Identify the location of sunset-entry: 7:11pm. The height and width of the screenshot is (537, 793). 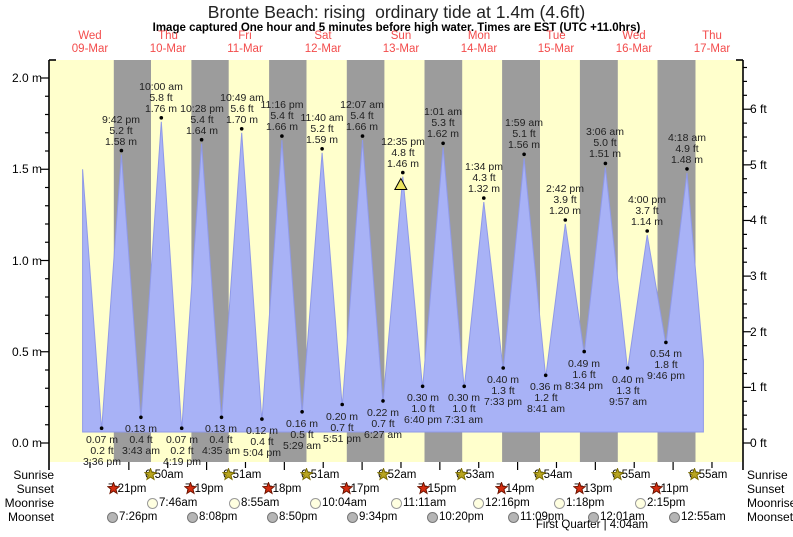
(669, 489).